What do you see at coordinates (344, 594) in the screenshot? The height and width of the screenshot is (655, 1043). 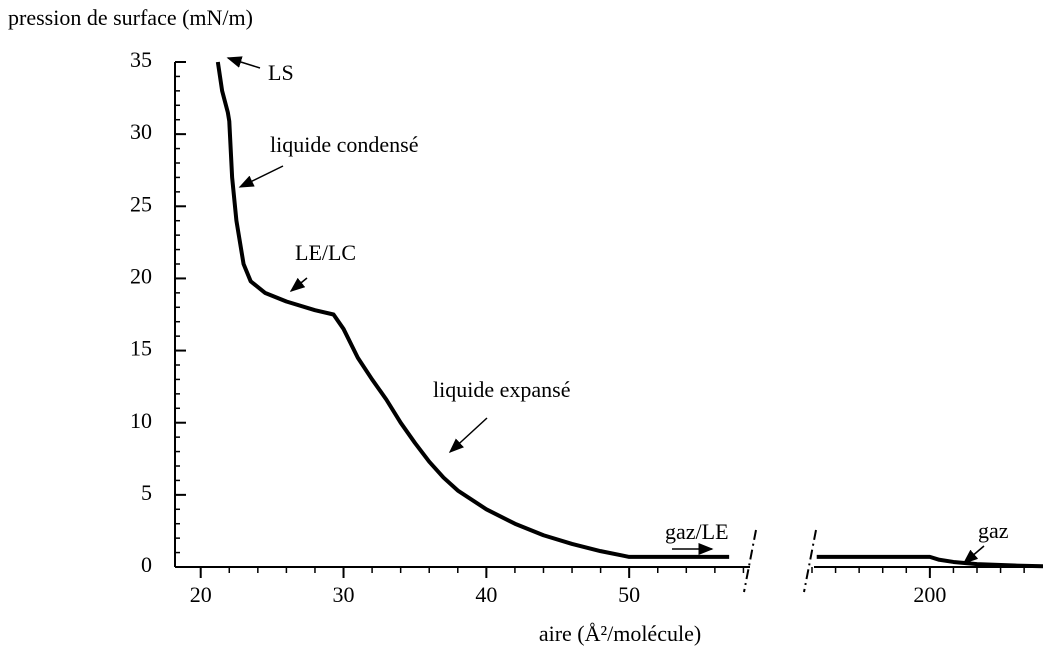 I see `x-tick-label: 30` at bounding box center [344, 594].